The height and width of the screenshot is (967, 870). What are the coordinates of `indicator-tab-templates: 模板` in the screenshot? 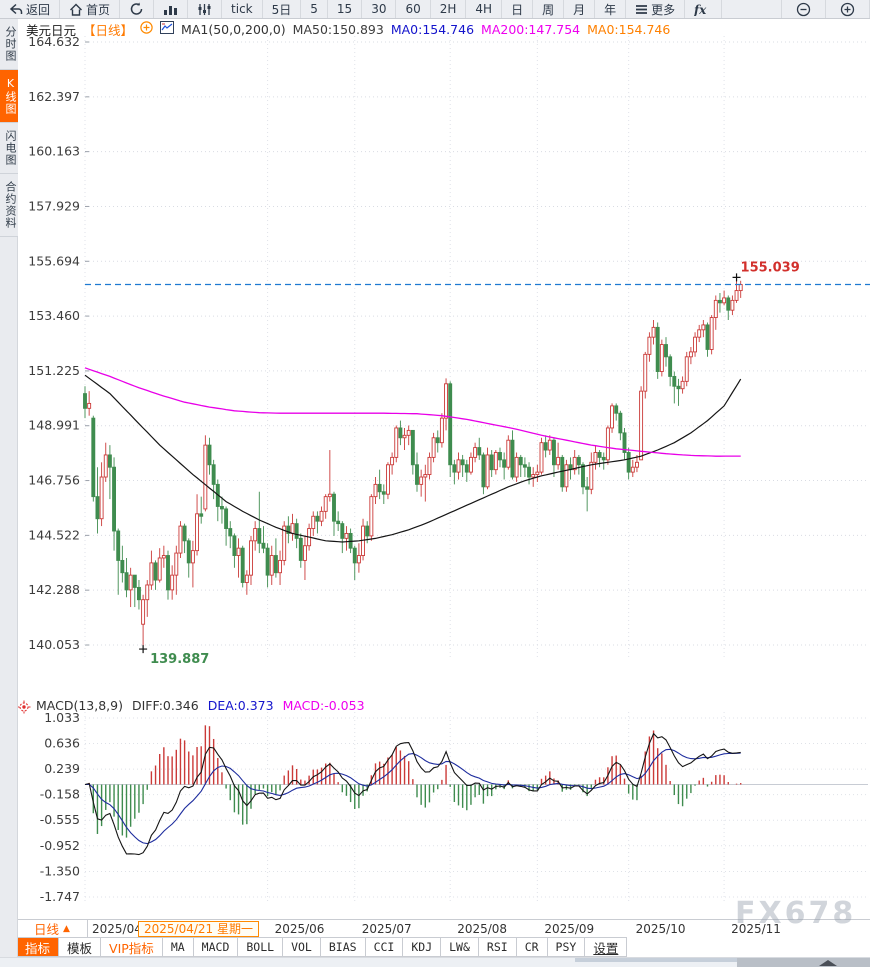 It's located at (80, 947).